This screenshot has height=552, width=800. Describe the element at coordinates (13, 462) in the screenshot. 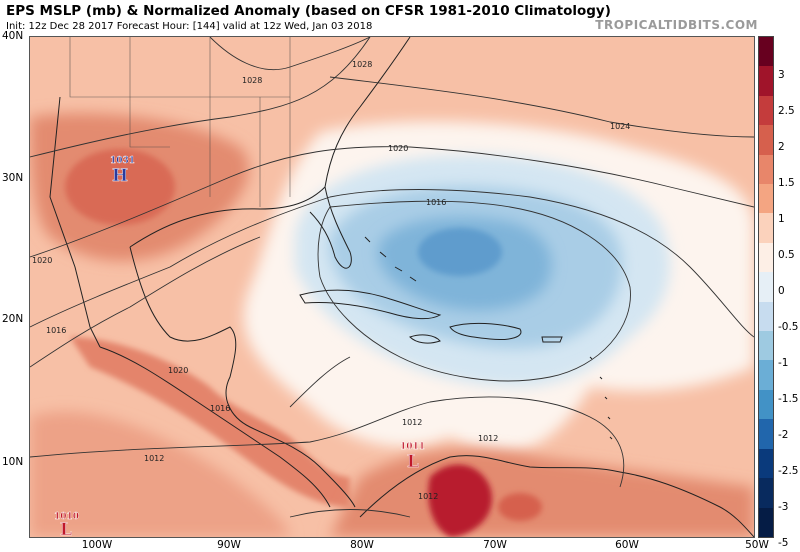

I see `lat-label-10n: 10N` at that location.